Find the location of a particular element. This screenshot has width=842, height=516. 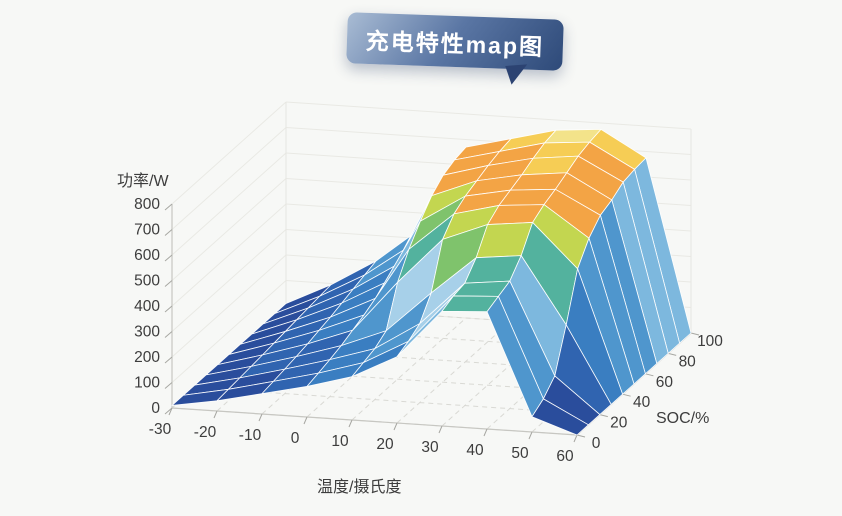

tick-label: 300 is located at coordinates (147, 332).